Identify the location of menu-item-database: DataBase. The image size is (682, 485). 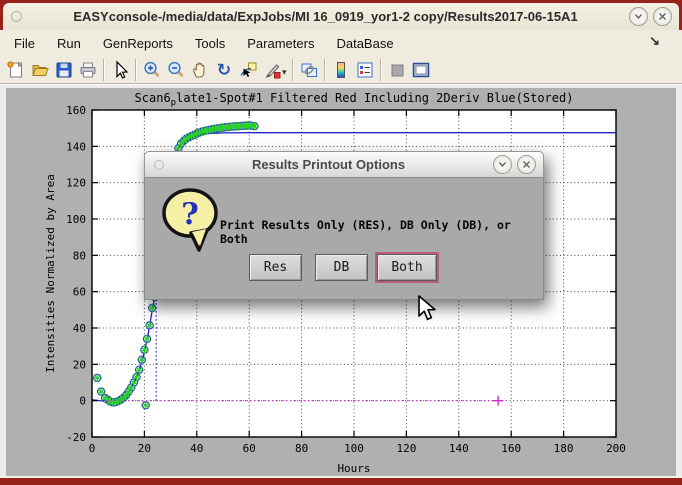
(365, 43).